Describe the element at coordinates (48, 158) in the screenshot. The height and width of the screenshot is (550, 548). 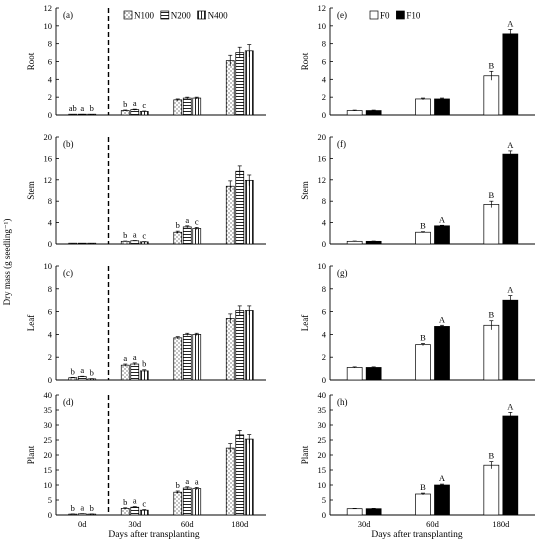
I see `y-tick-label: 16` at that location.